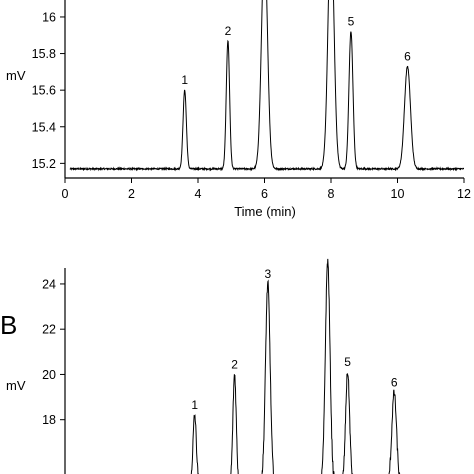 The width and height of the screenshot is (474, 474). Describe the element at coordinates (331, 194) in the screenshot. I see `x-tick-label: 8` at that location.